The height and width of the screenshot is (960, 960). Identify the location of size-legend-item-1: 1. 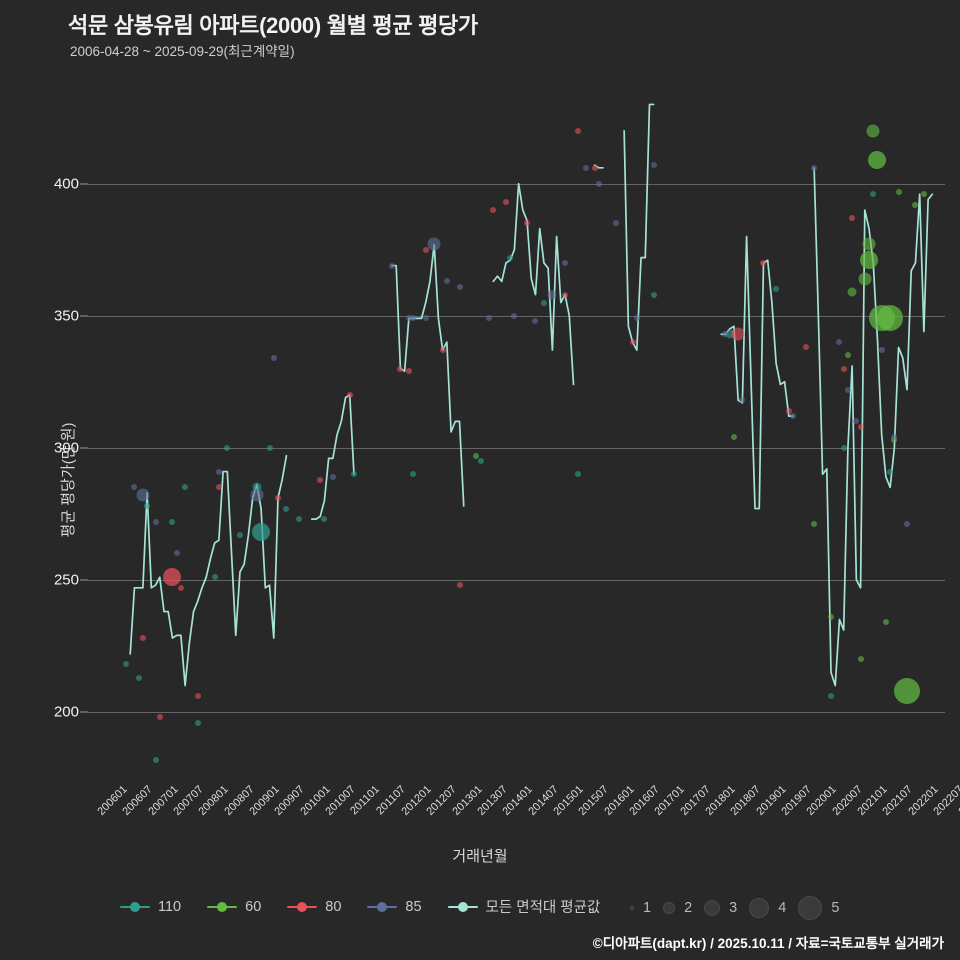
(640, 908).